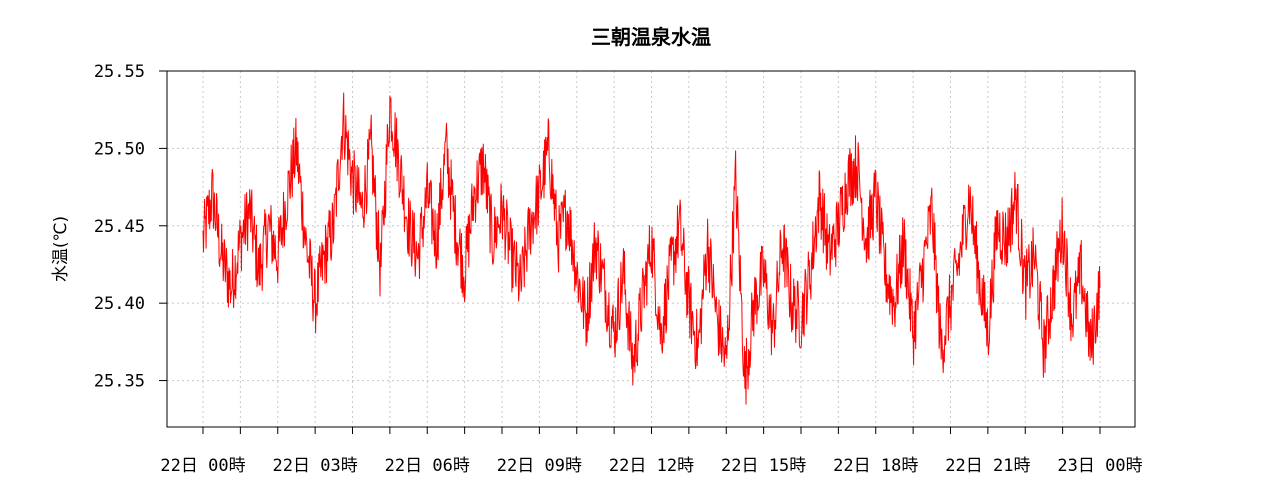  Describe the element at coordinates (987, 466) in the screenshot. I see `x-tick-label: 22日 21時` at that location.